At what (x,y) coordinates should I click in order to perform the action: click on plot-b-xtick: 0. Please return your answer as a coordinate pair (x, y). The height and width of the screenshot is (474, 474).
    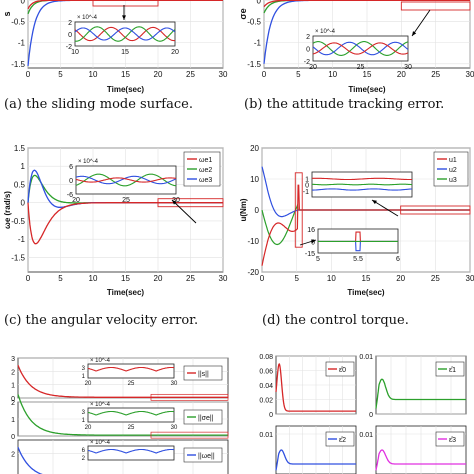
    Looking at the image, I should click on (264, 74).